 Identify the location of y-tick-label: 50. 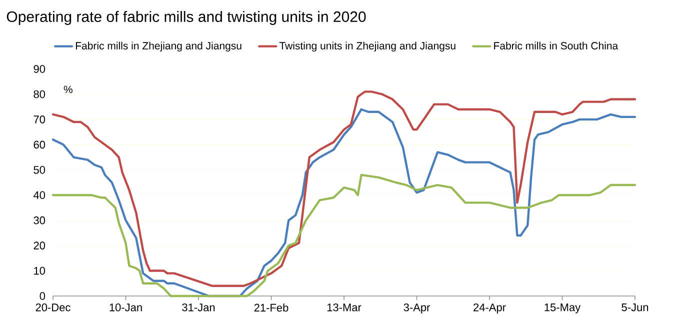
(40, 170).